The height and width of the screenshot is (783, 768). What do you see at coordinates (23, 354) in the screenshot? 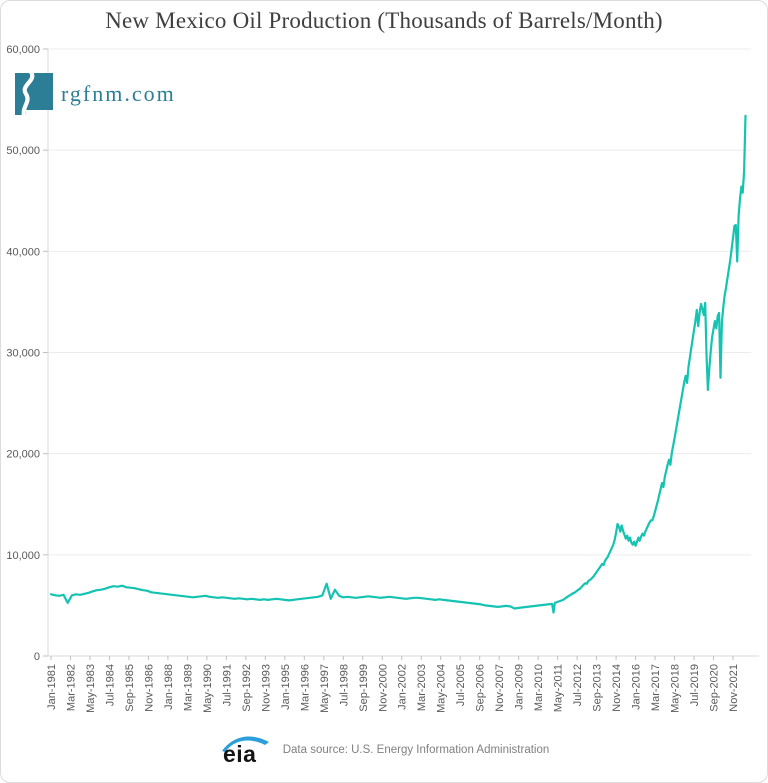
I see `y-axis-label: 30,000` at bounding box center [23, 354].